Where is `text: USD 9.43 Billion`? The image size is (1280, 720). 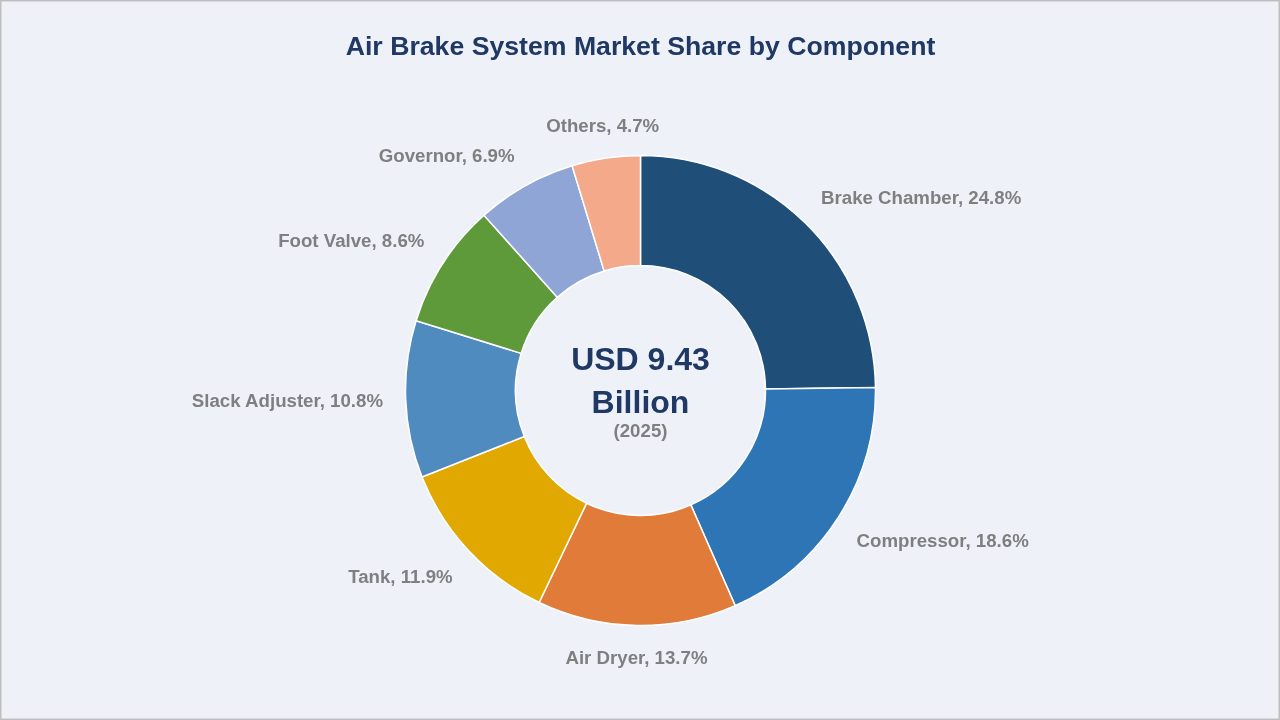
text: USD 9.43 Billion is located at coordinates (640, 380).